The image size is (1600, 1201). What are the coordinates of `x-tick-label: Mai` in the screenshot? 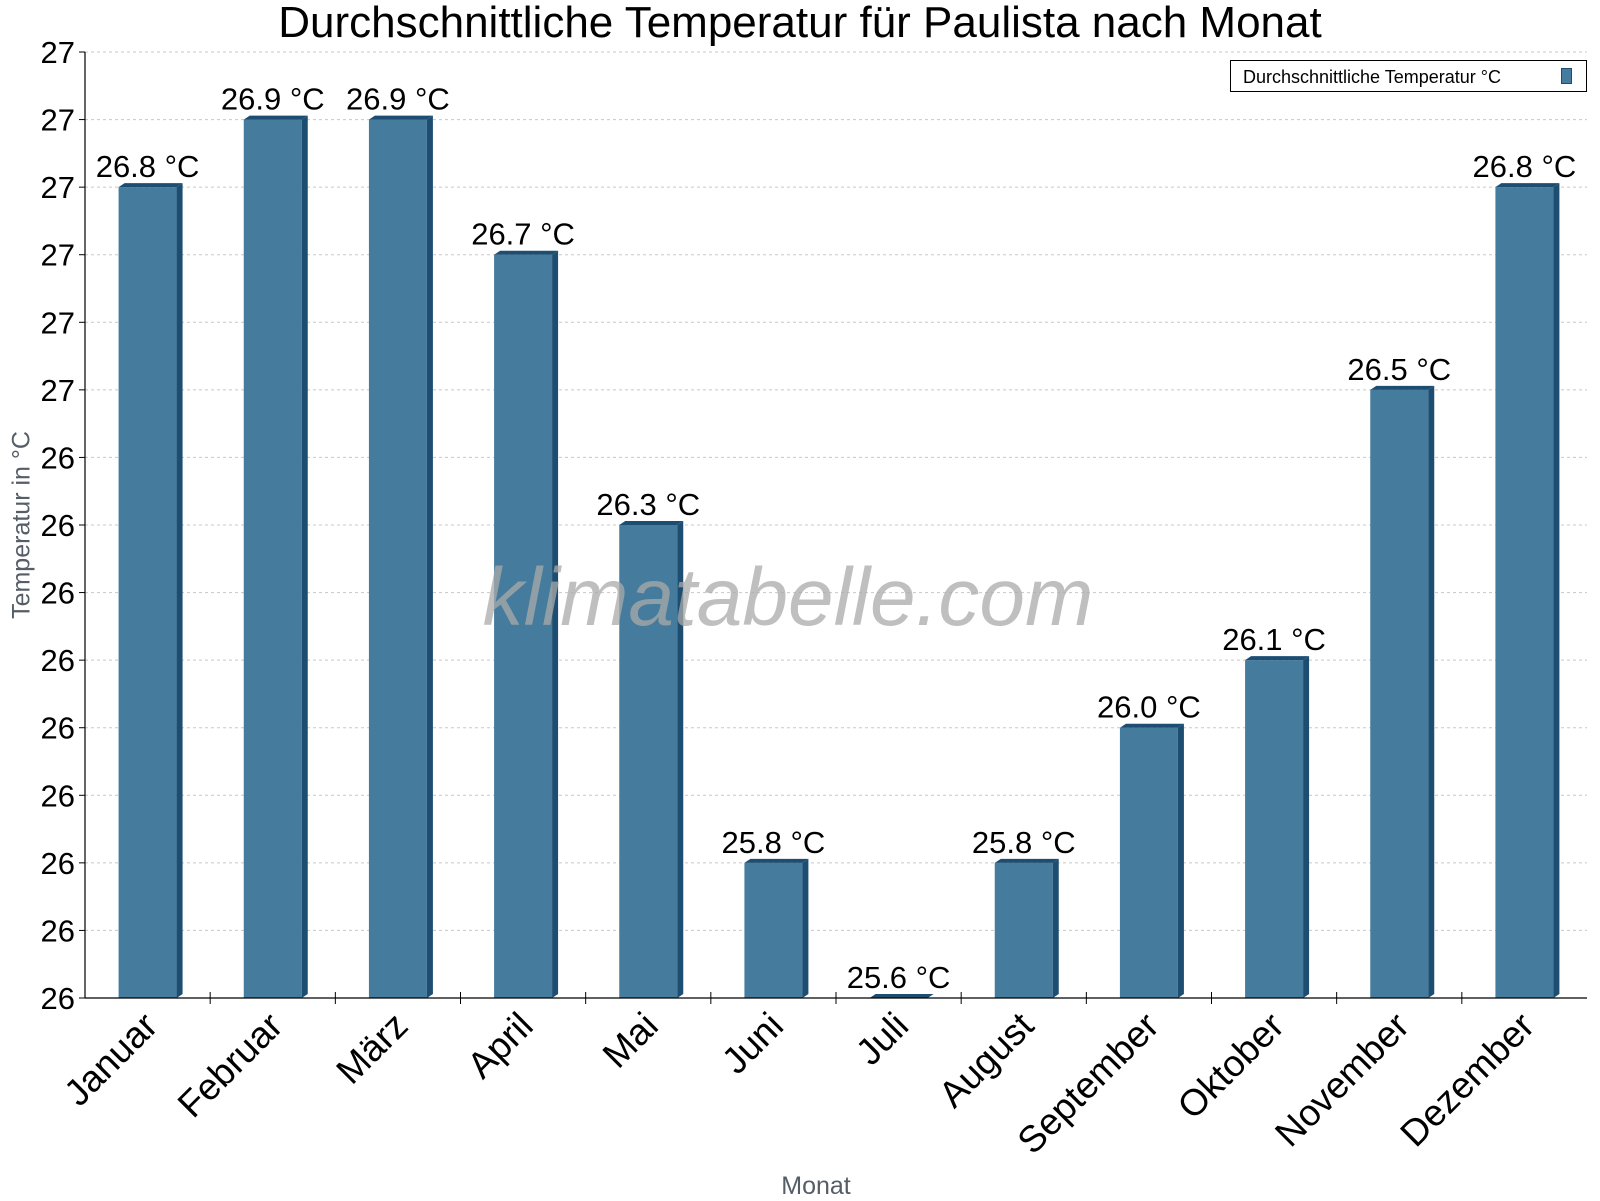 It's located at (630, 1040).